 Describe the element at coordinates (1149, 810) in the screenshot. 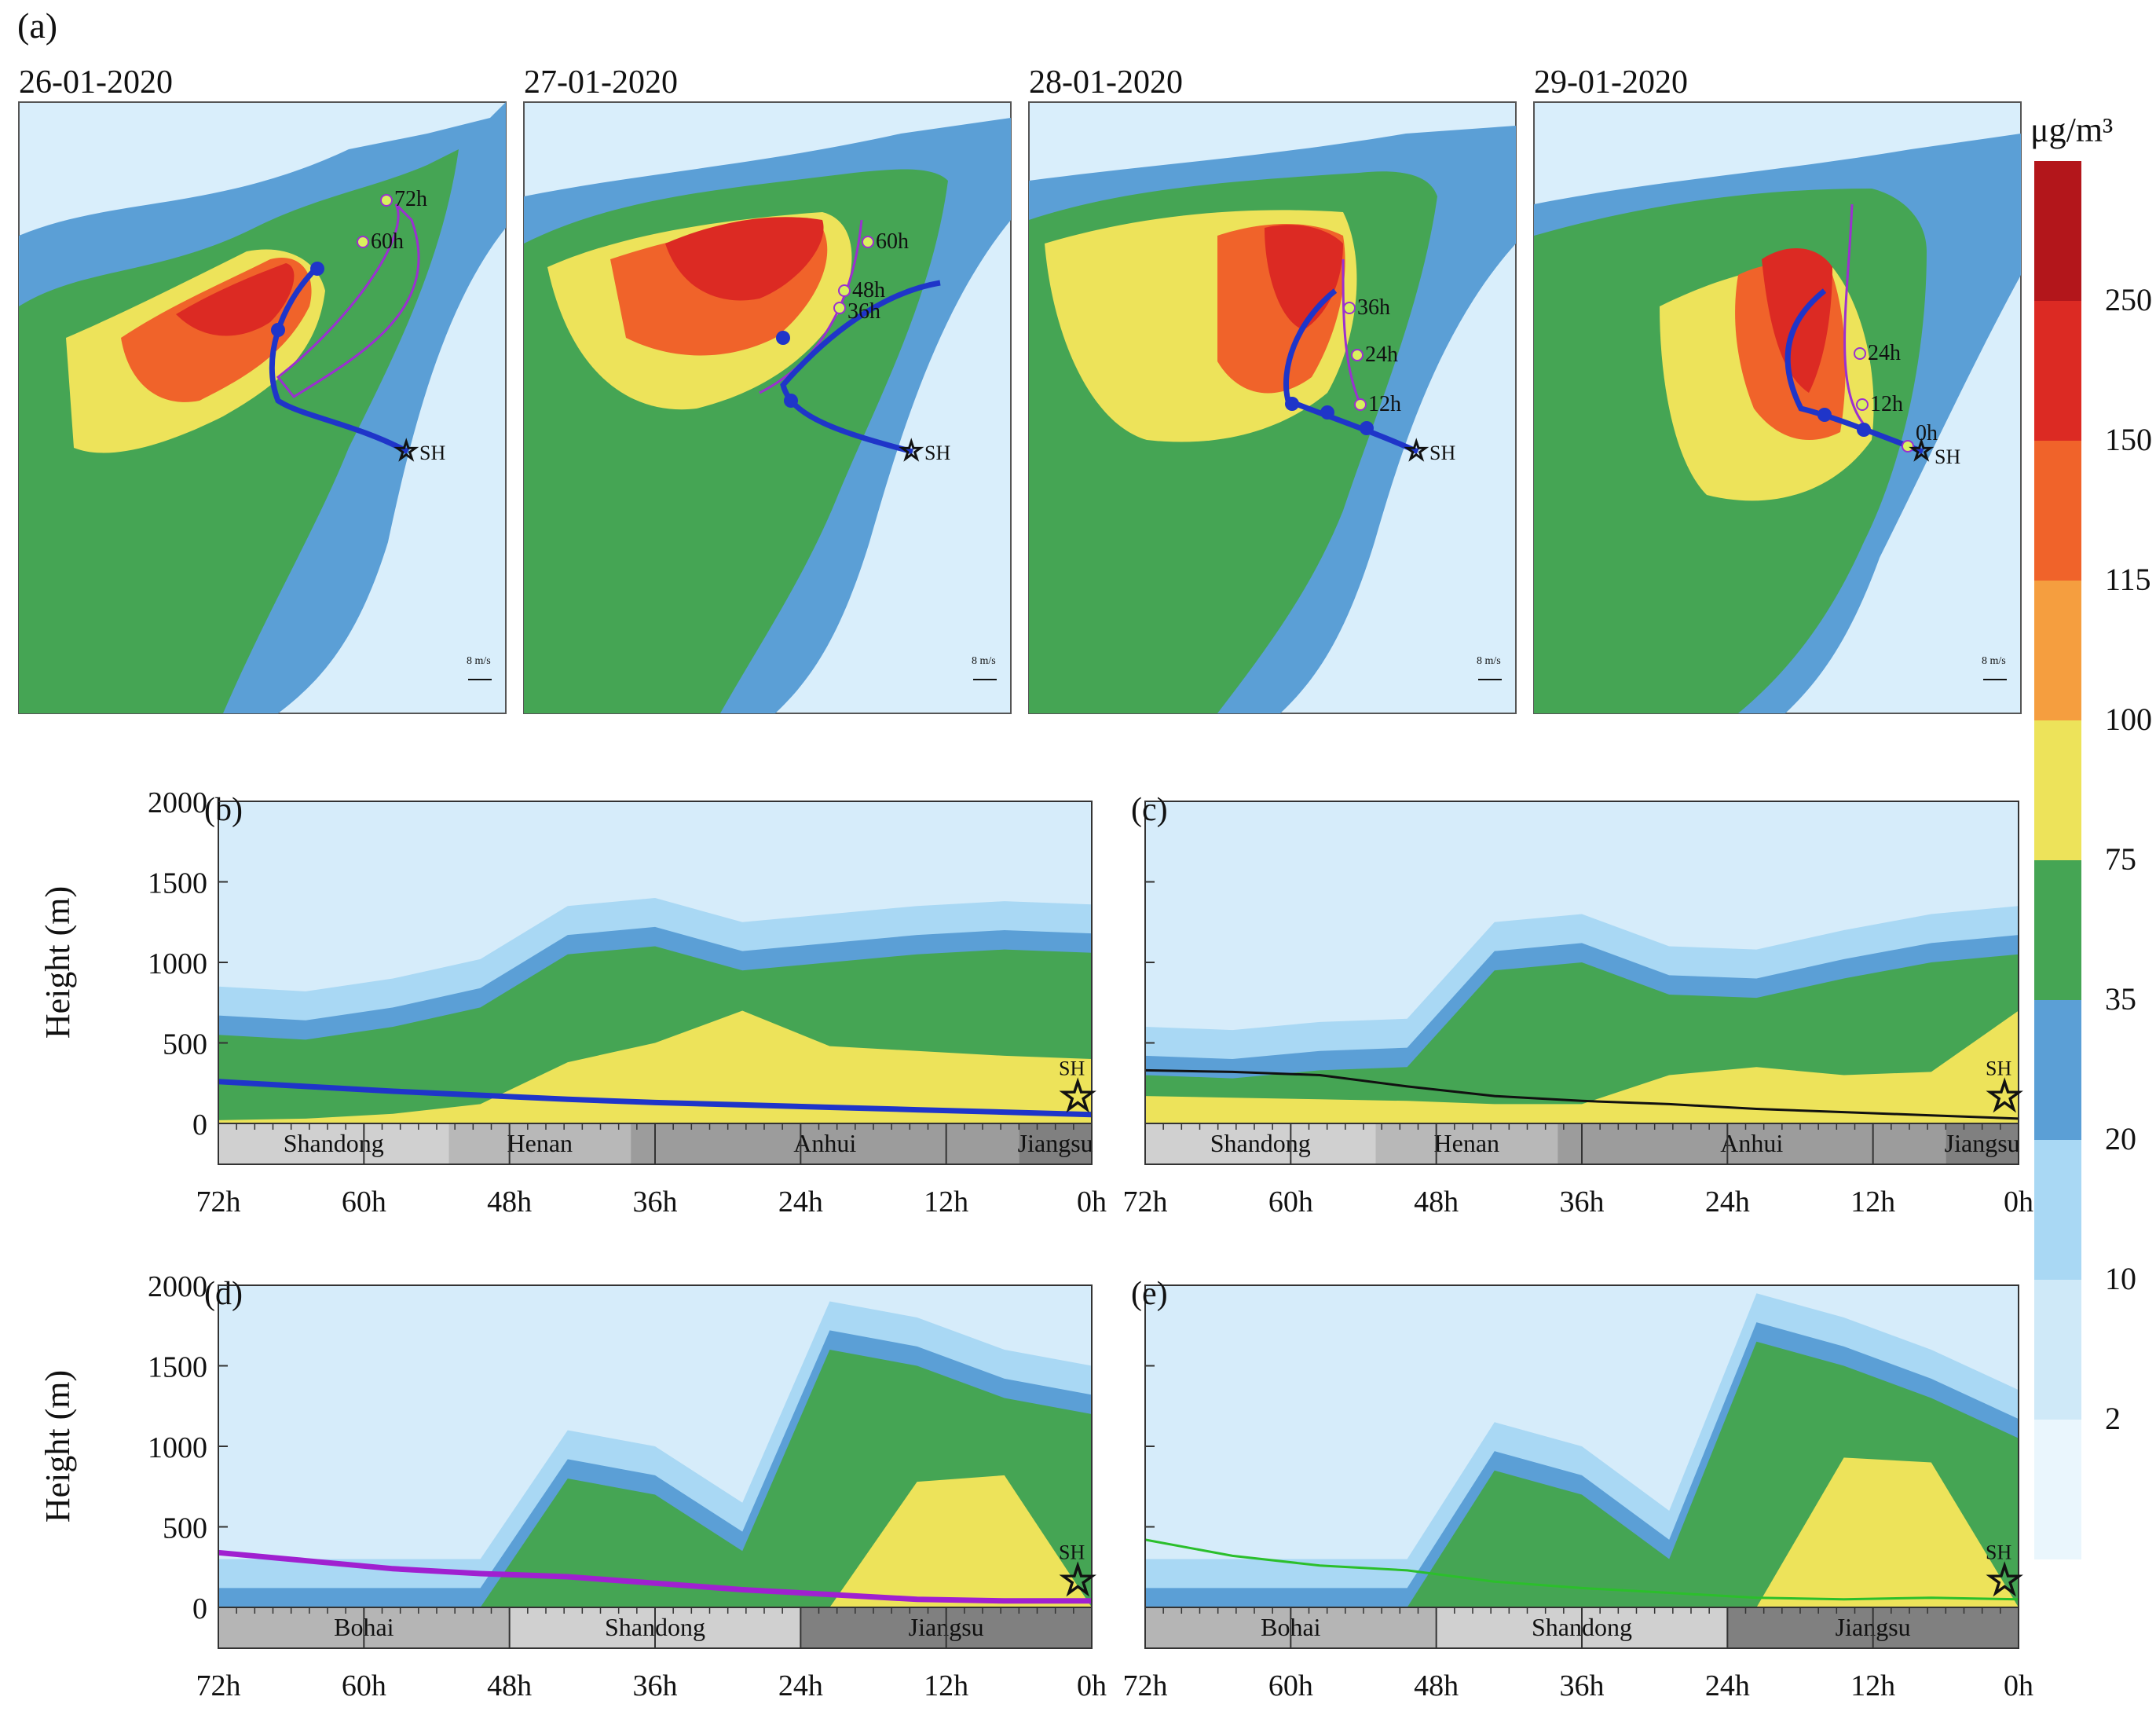

I see `panel-label: (c)` at that location.